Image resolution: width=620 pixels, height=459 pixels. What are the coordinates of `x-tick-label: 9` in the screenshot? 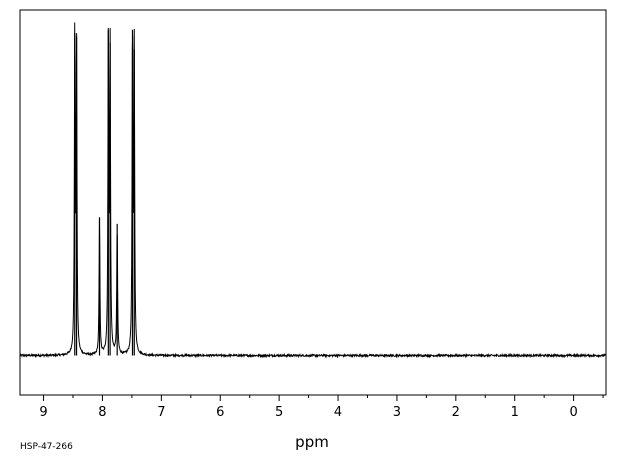 It's located at (43, 412).